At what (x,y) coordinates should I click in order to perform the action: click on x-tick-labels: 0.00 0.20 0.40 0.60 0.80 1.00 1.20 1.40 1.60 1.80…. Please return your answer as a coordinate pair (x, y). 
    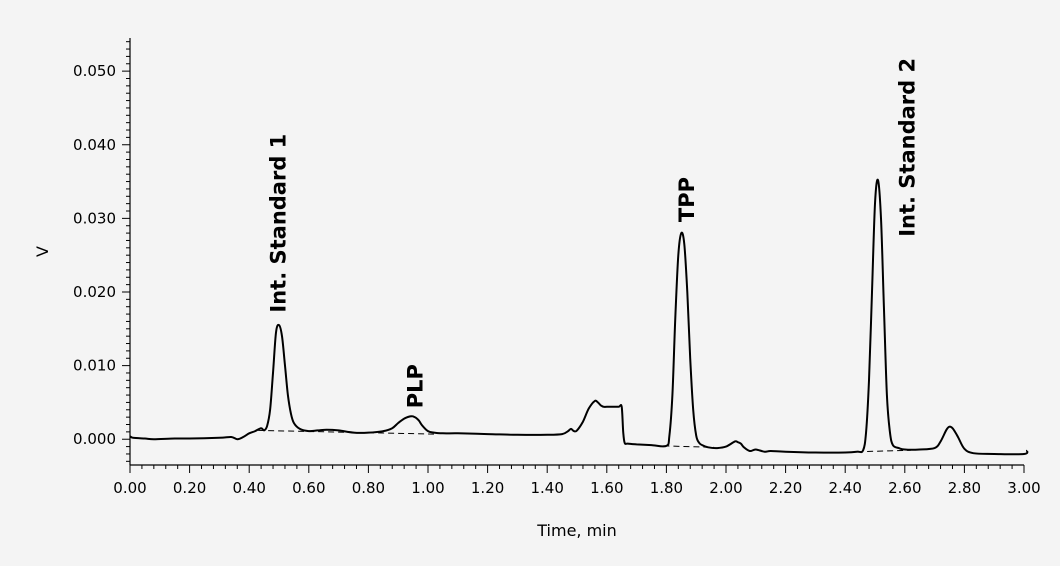
    Looking at the image, I should click on (576, 488).